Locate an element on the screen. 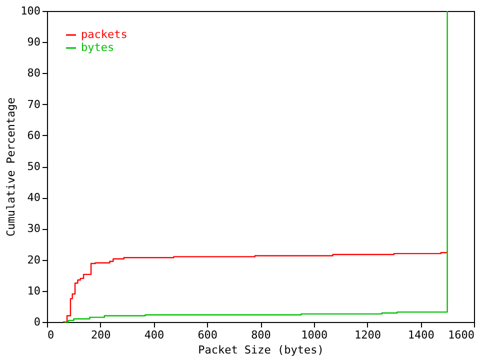 This screenshot has width=480, height=360. y-tick-label: 40 is located at coordinates (33, 197).